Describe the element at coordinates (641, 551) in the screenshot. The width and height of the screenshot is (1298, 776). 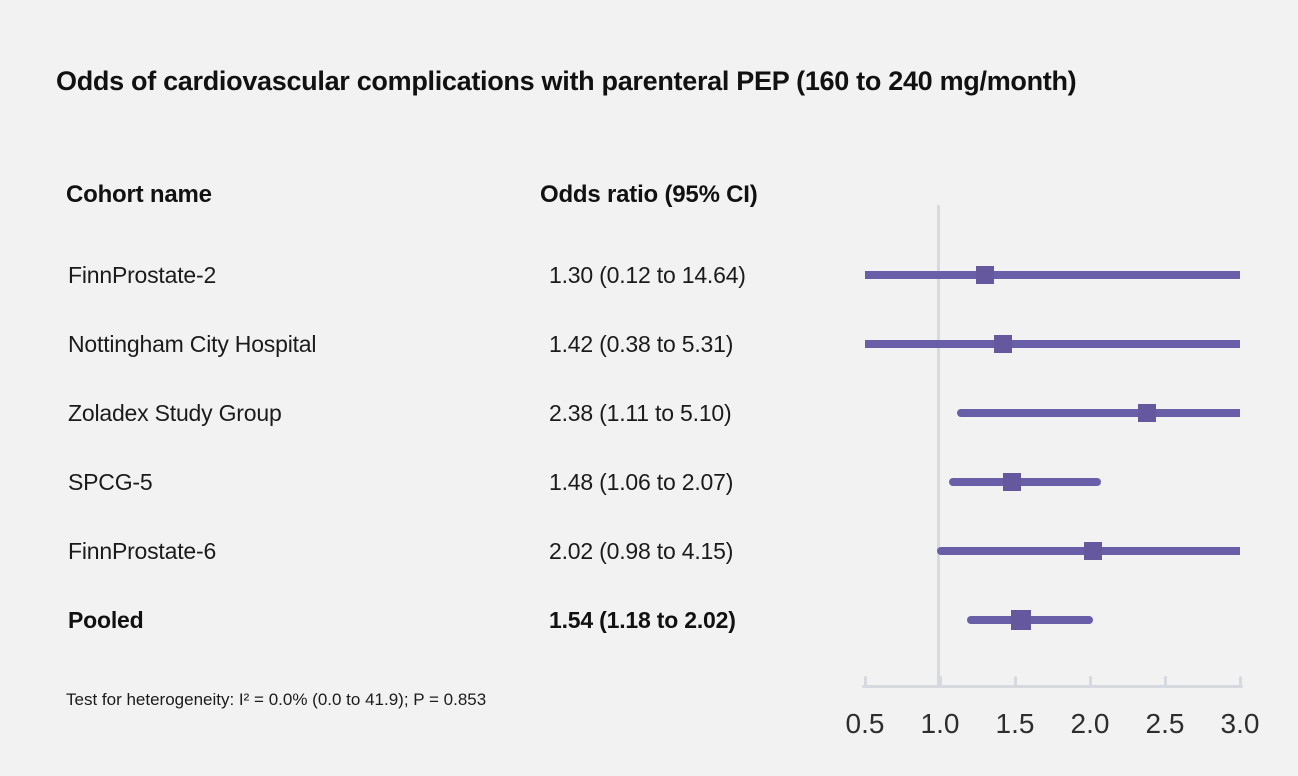
I see `odds-ratio-value: 2.02 (0.98 to 4.15)` at that location.